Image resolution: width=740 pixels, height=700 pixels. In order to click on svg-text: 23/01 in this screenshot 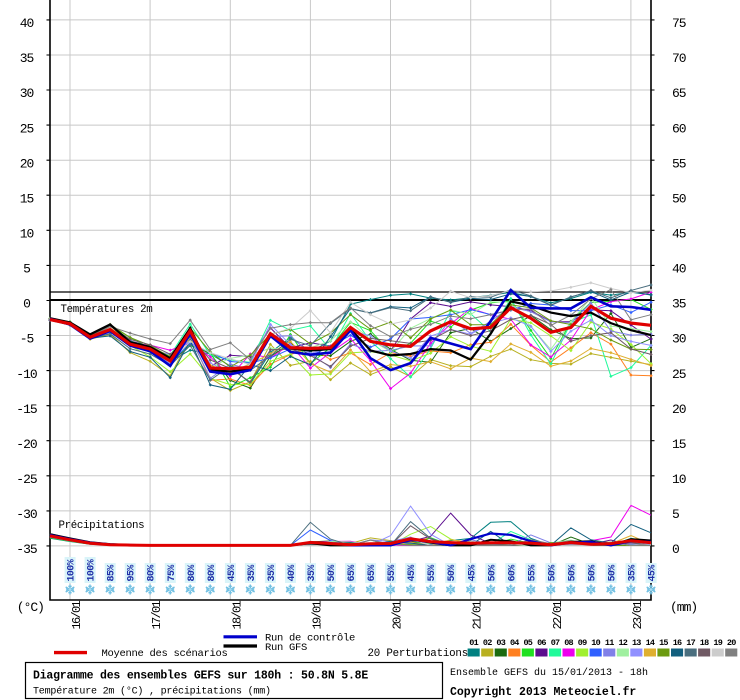, I will do `click(638, 614)`.